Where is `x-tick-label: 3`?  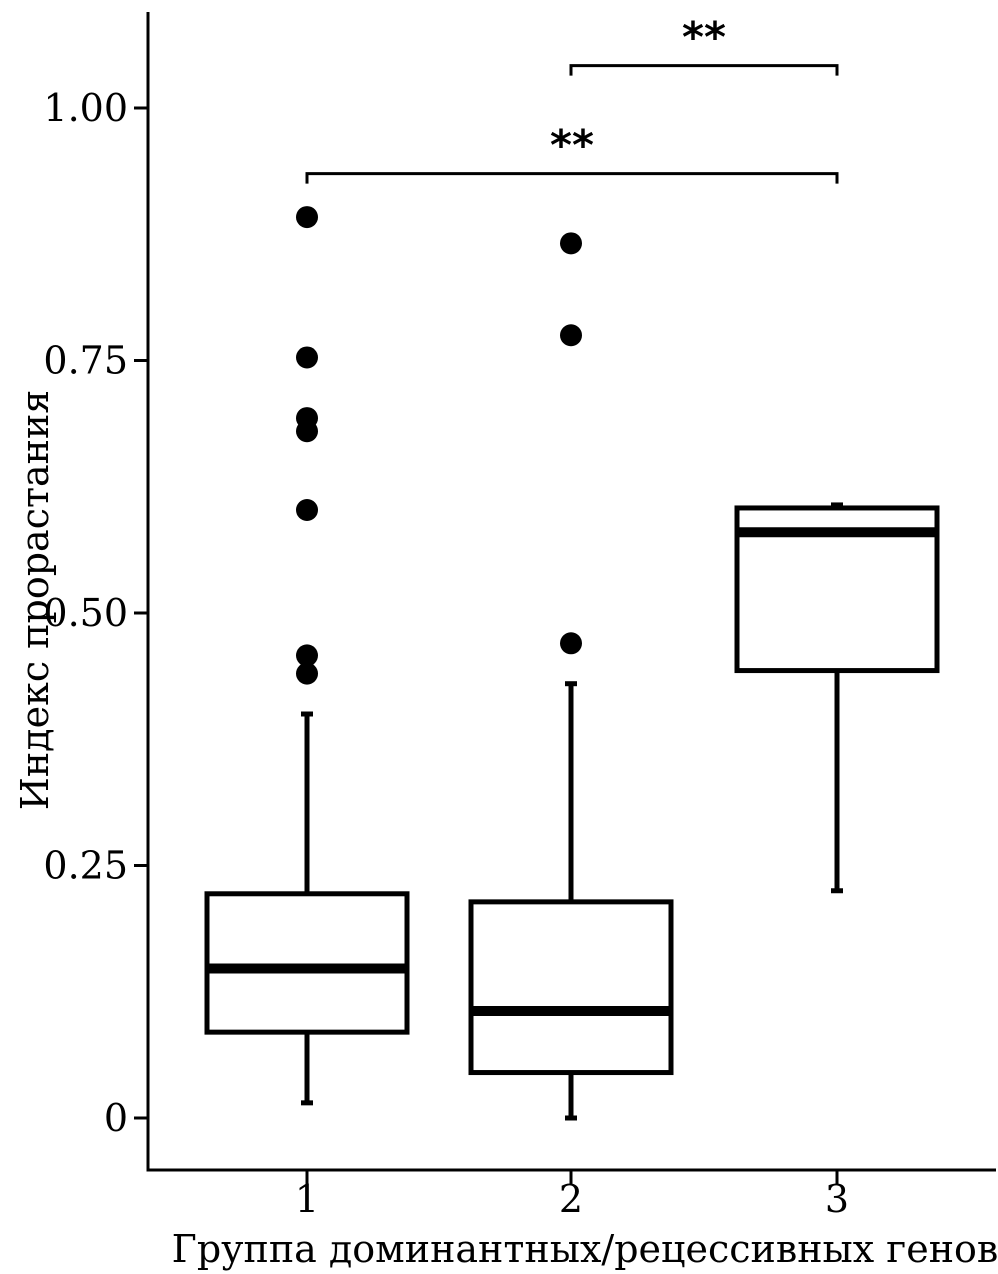 x-tick-label: 3 is located at coordinates (837, 1199).